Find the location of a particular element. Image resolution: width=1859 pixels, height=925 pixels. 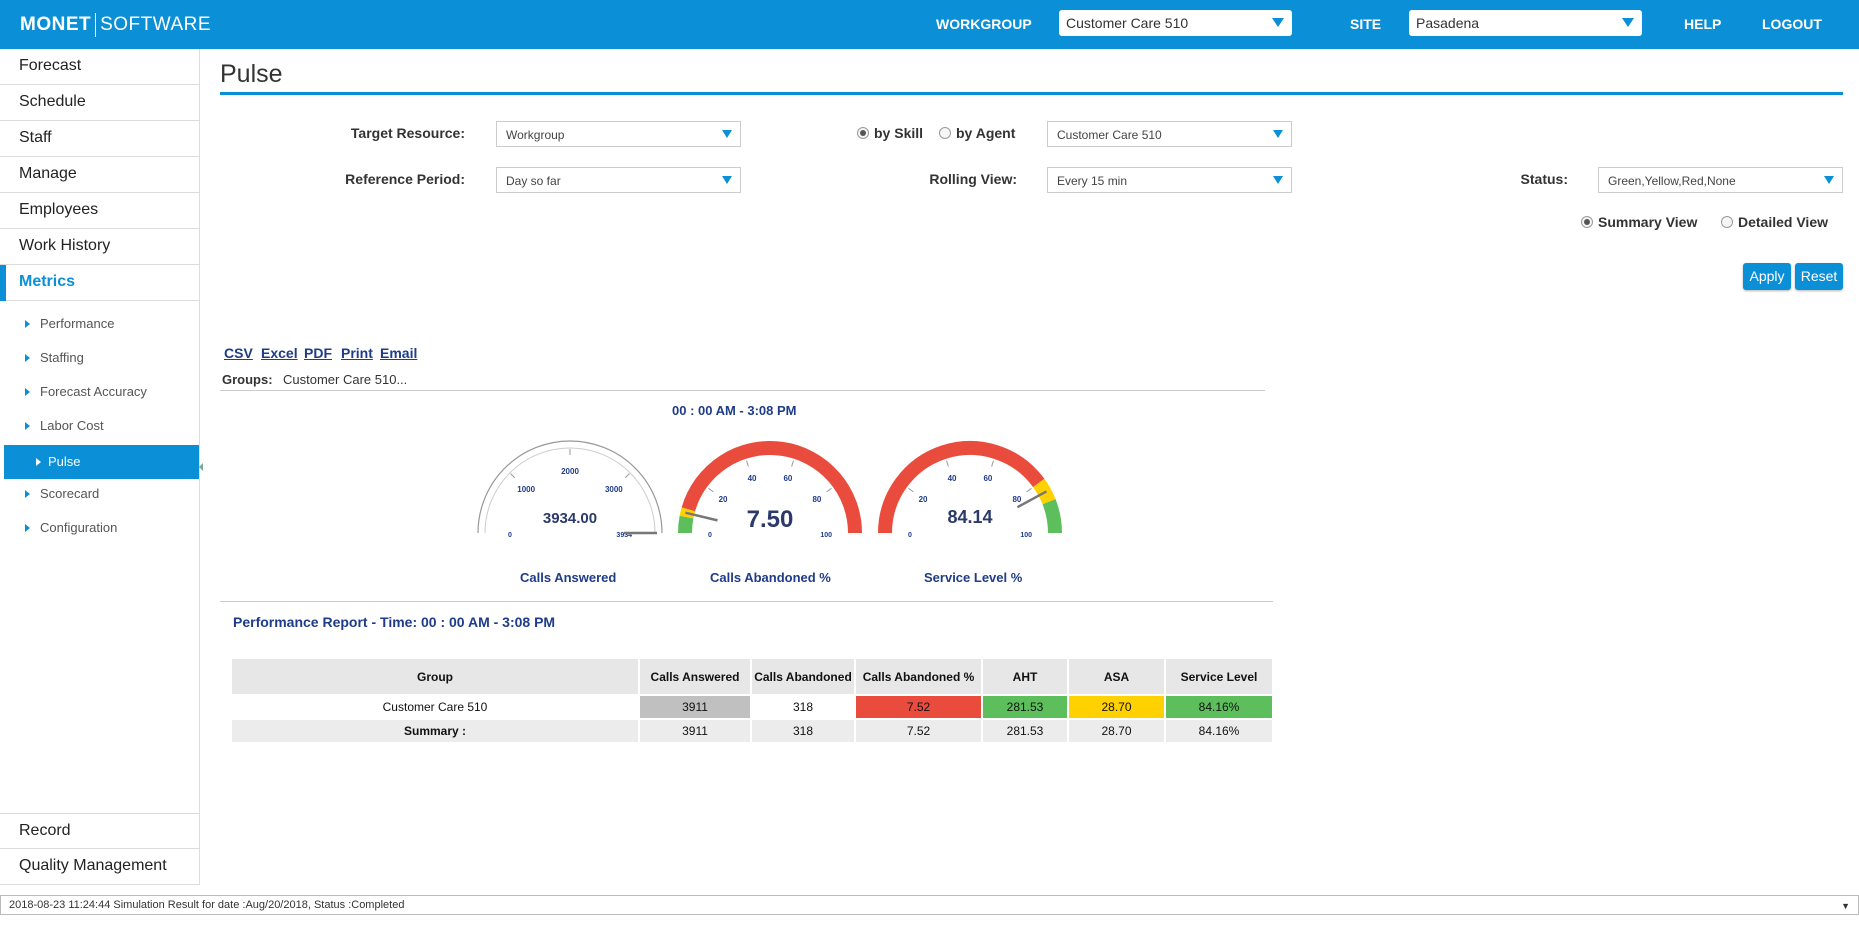

export-email-link: Email is located at coordinates (399, 353).